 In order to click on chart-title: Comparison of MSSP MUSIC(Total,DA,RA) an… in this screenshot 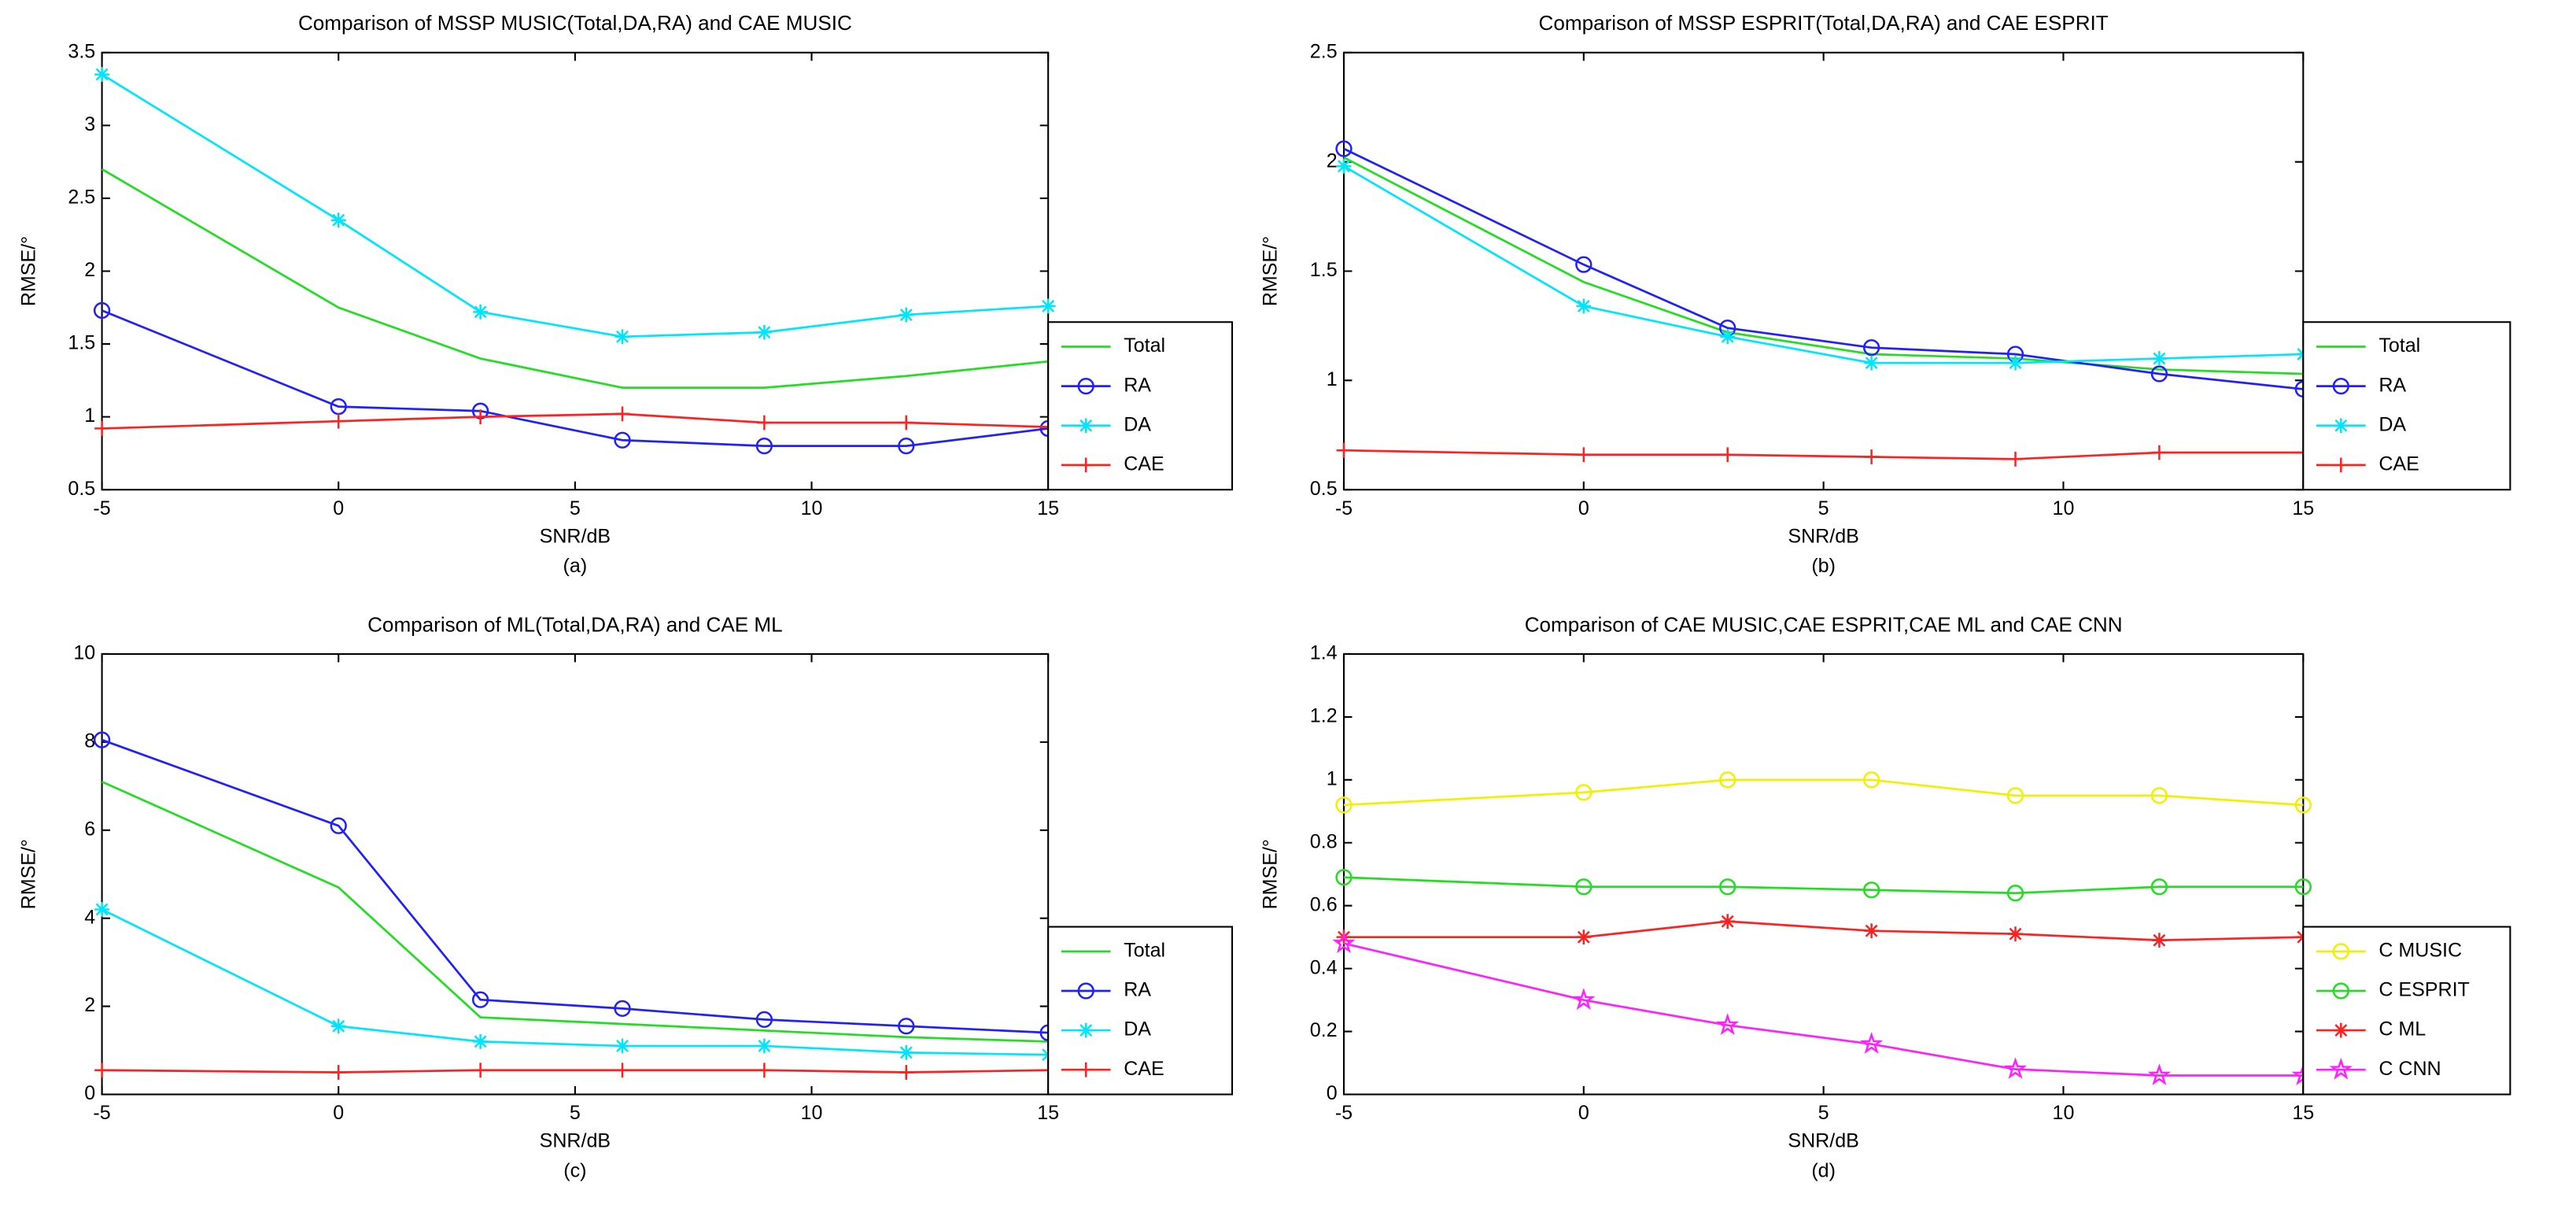, I will do `click(575, 23)`.